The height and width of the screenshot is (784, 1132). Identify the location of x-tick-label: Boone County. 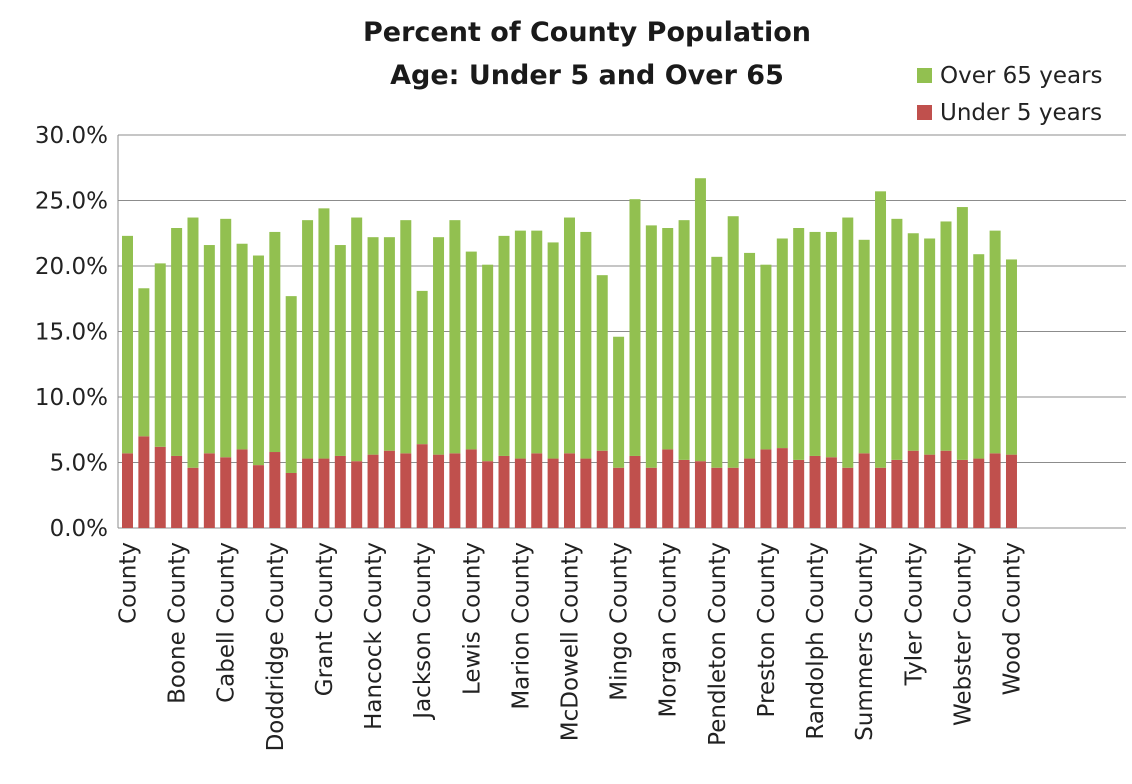
(178, 623).